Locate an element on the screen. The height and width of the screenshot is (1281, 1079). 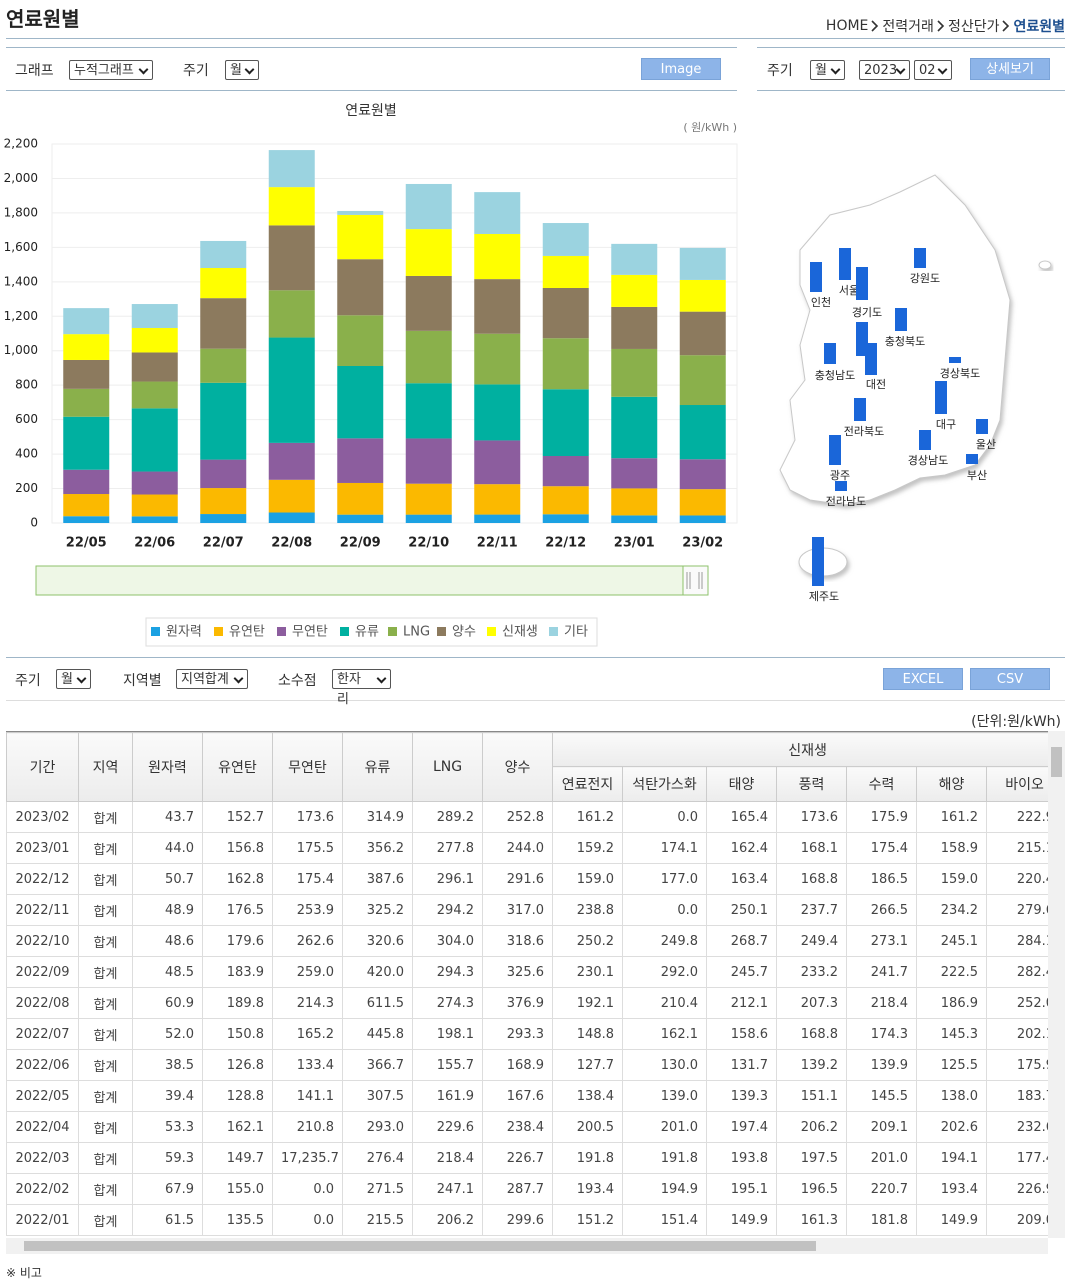
breadcrumb-item: 전력거래 is located at coordinates (908, 27).